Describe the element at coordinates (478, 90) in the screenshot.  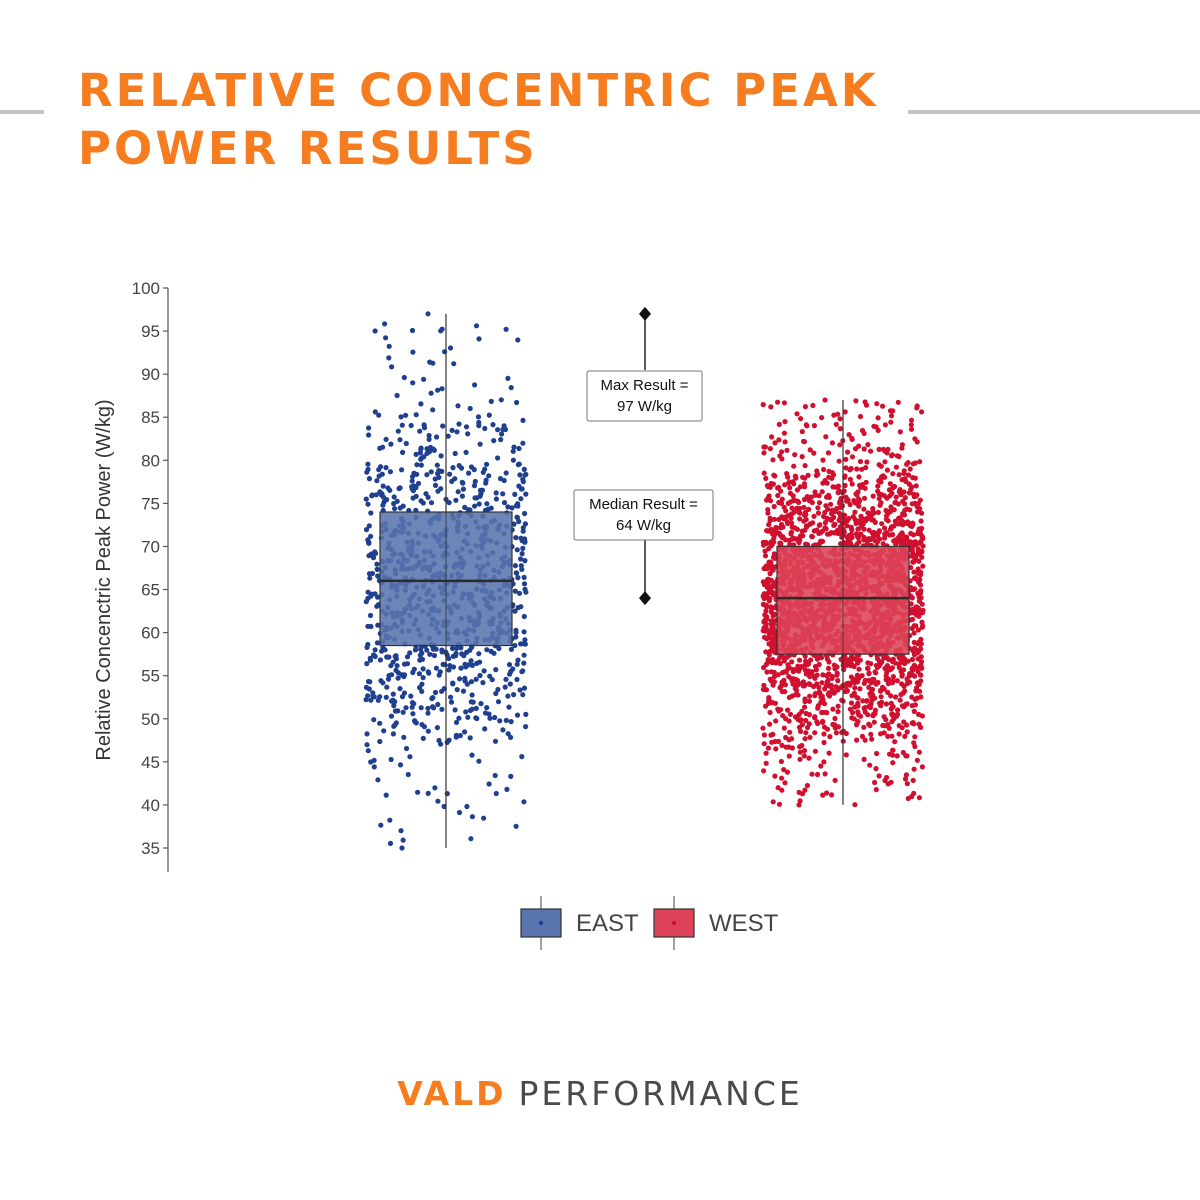
I see `page-title-line-1: RELATIVE CONCENTRIC PEAK` at that location.